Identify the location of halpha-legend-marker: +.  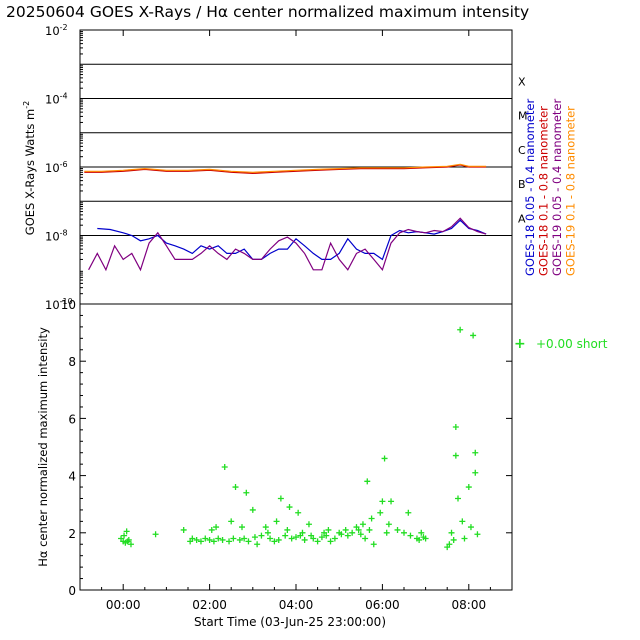
(520, 344).